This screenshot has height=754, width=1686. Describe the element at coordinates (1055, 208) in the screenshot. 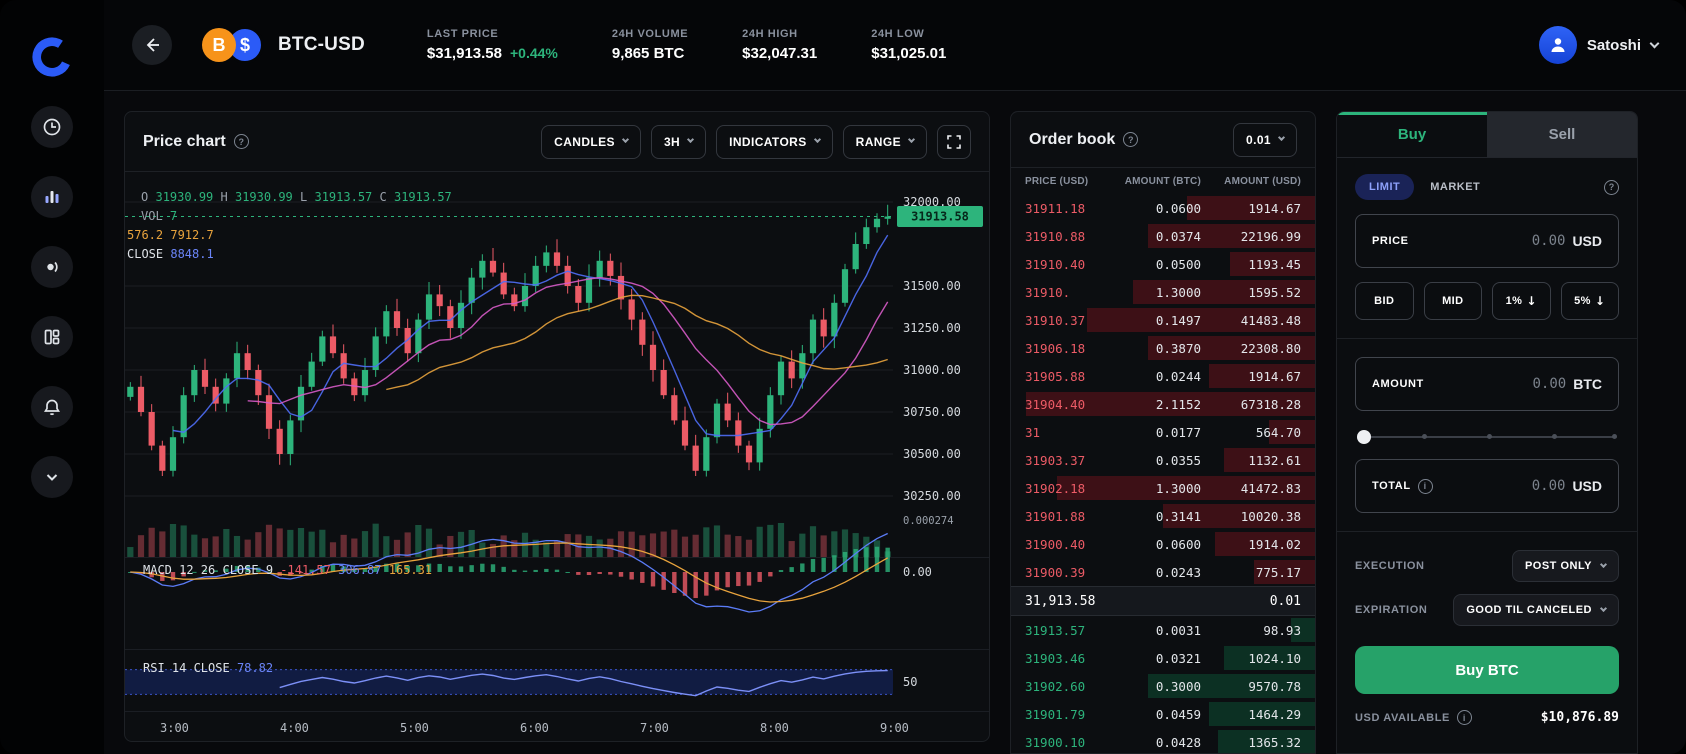

I see `price: 31911.18` at that location.